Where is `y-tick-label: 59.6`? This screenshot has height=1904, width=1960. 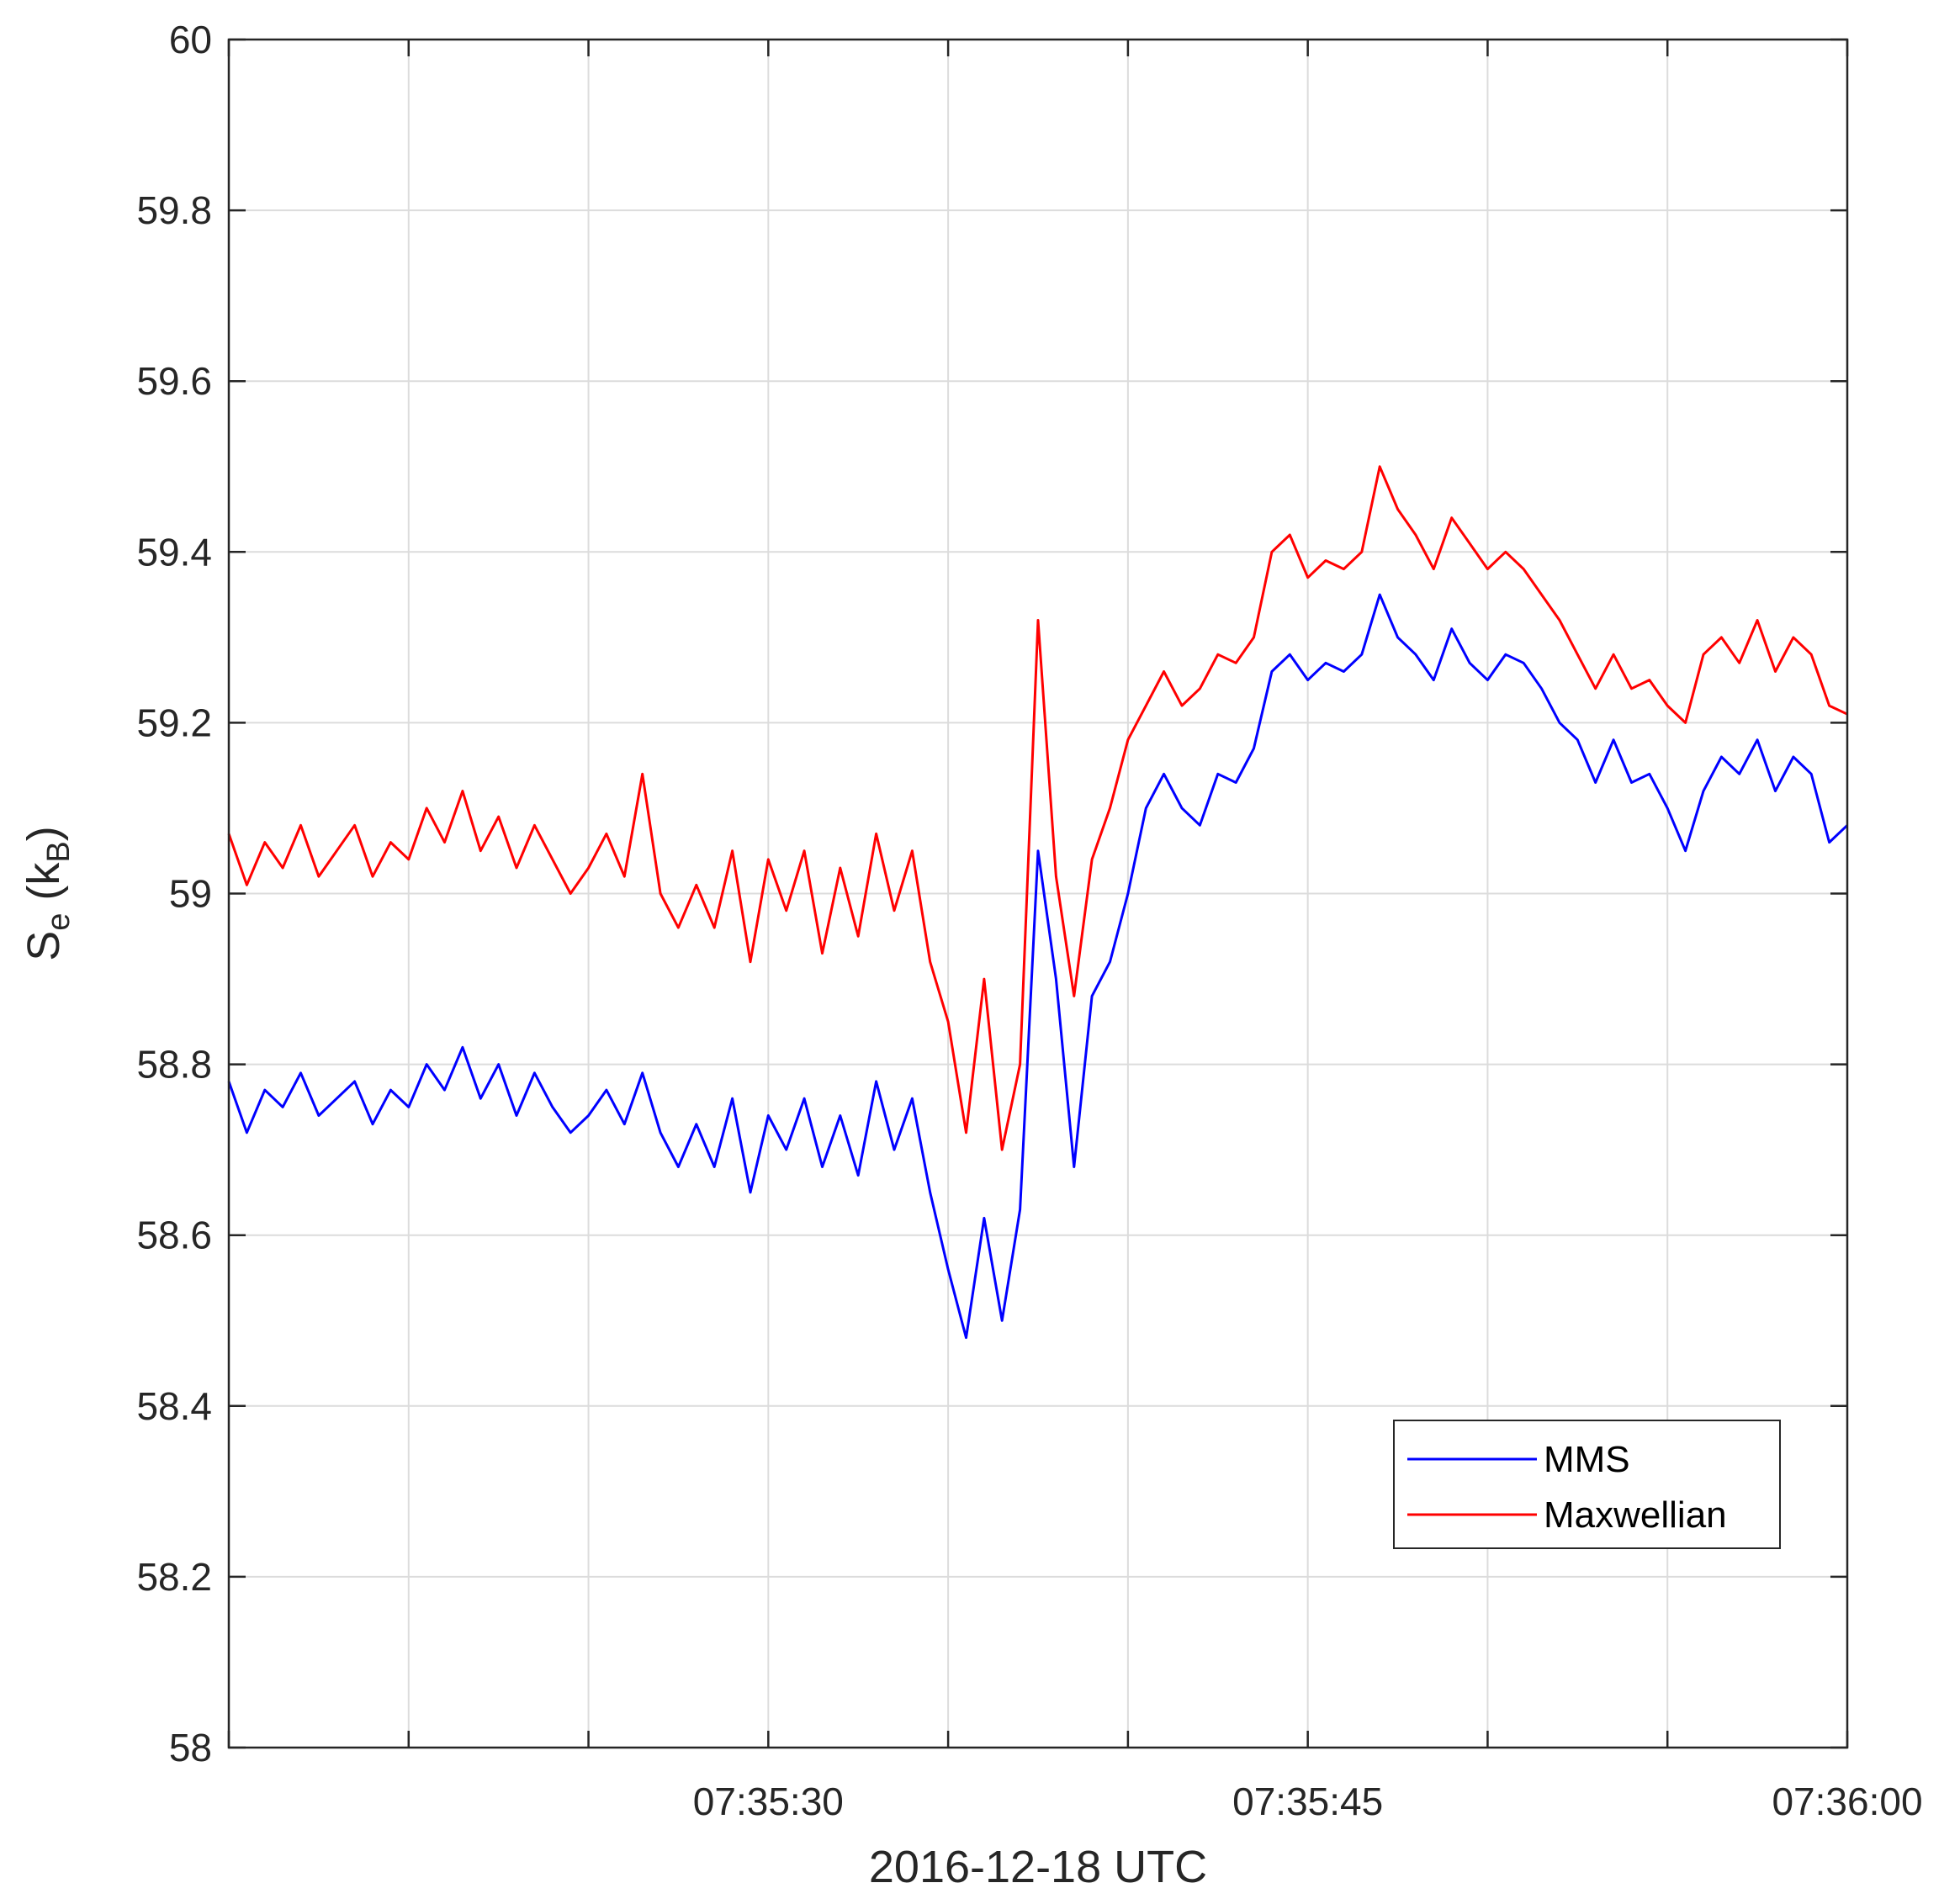 y-tick-label: 59.6 is located at coordinates (174, 381).